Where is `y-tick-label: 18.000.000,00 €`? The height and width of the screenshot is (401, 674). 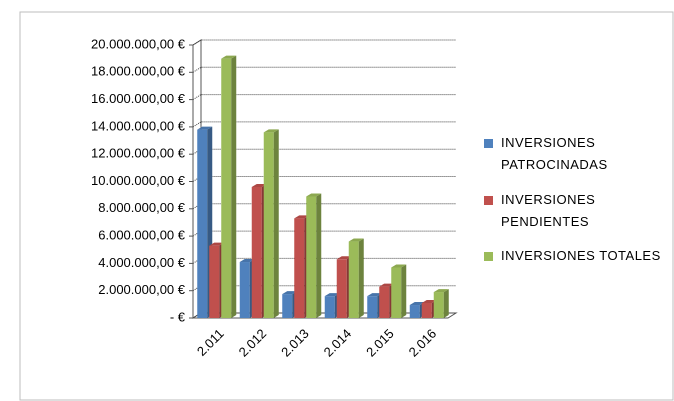 y-tick-label: 18.000.000,00 € is located at coordinates (138, 71).